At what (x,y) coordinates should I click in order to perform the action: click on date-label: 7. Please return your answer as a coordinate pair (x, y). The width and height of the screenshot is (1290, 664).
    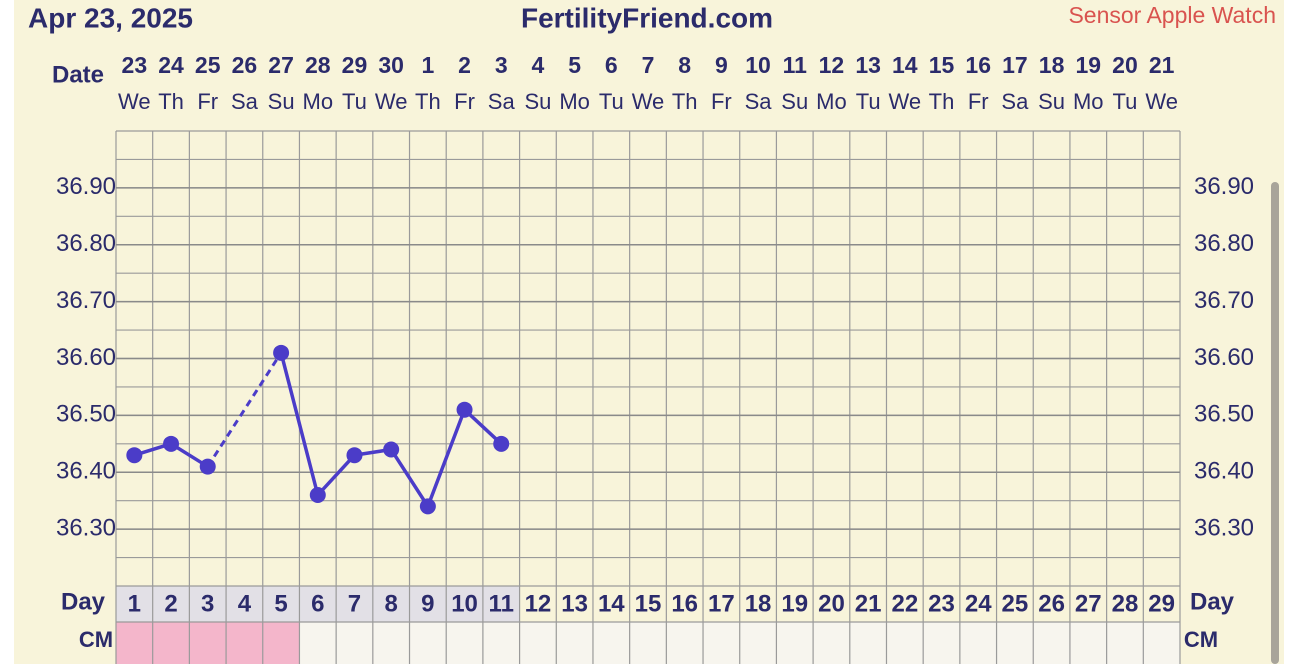
    Looking at the image, I should click on (648, 65).